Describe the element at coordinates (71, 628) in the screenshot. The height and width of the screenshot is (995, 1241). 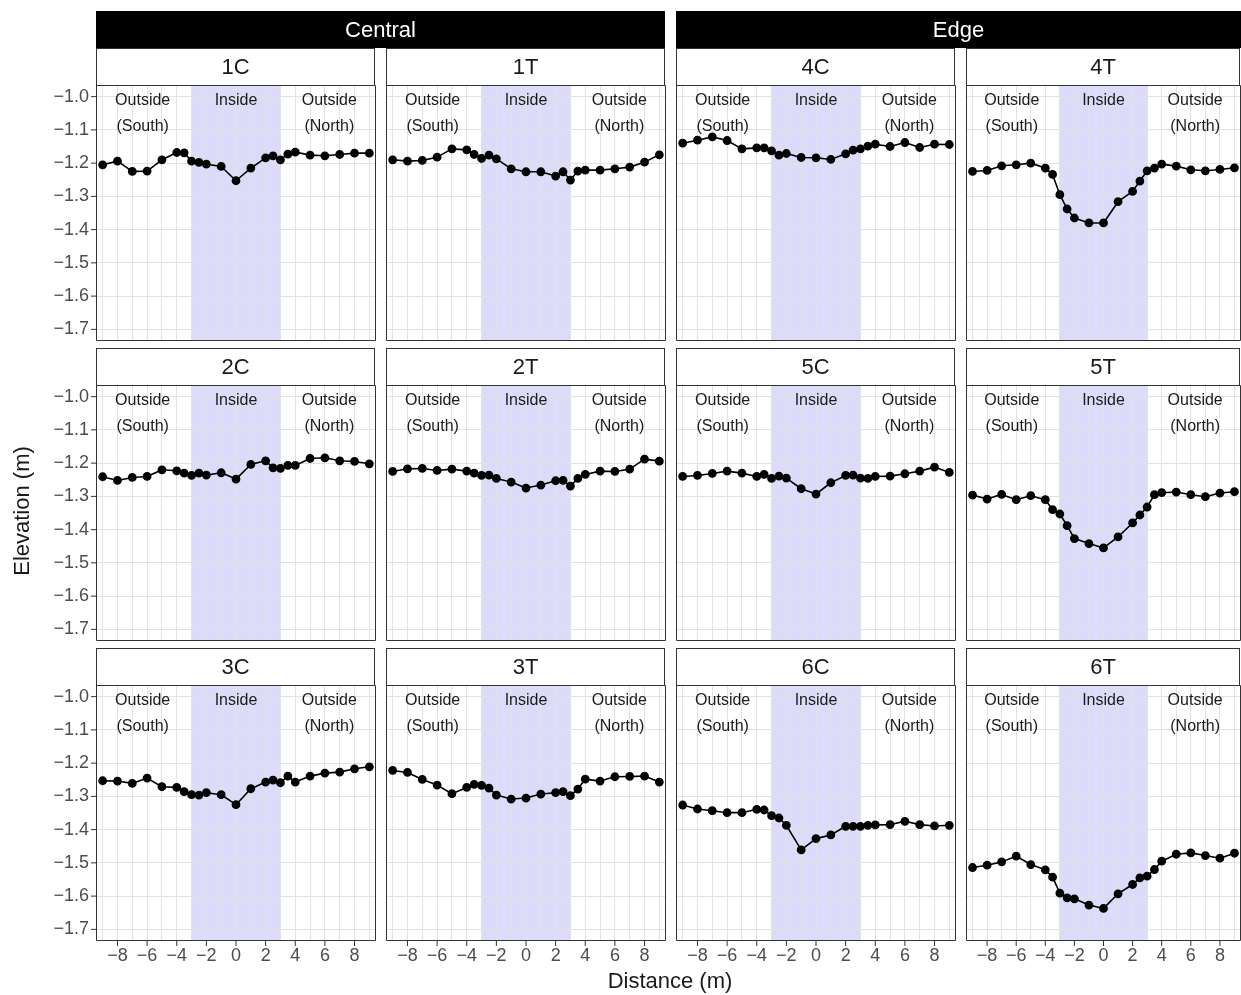
I see `y-tick-label: −1.7` at that location.